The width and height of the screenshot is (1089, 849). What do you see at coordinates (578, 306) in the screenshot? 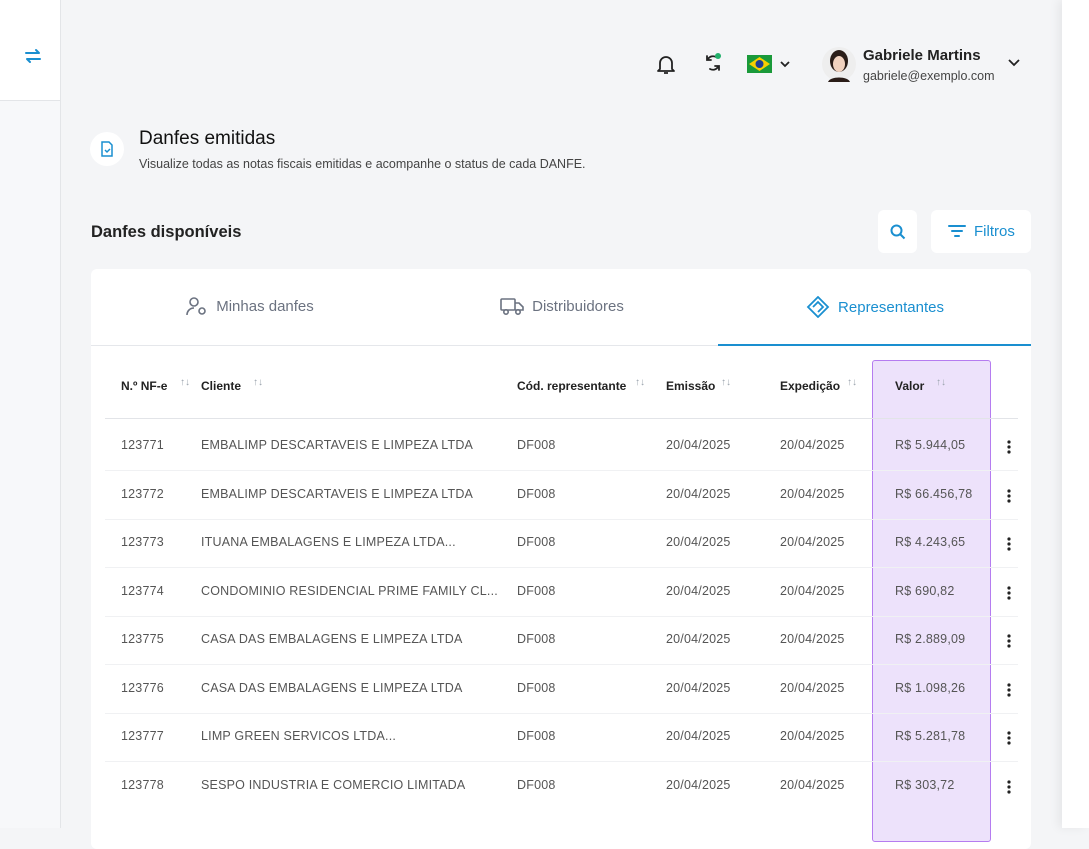
I see `tab-label: Distribuidores` at bounding box center [578, 306].